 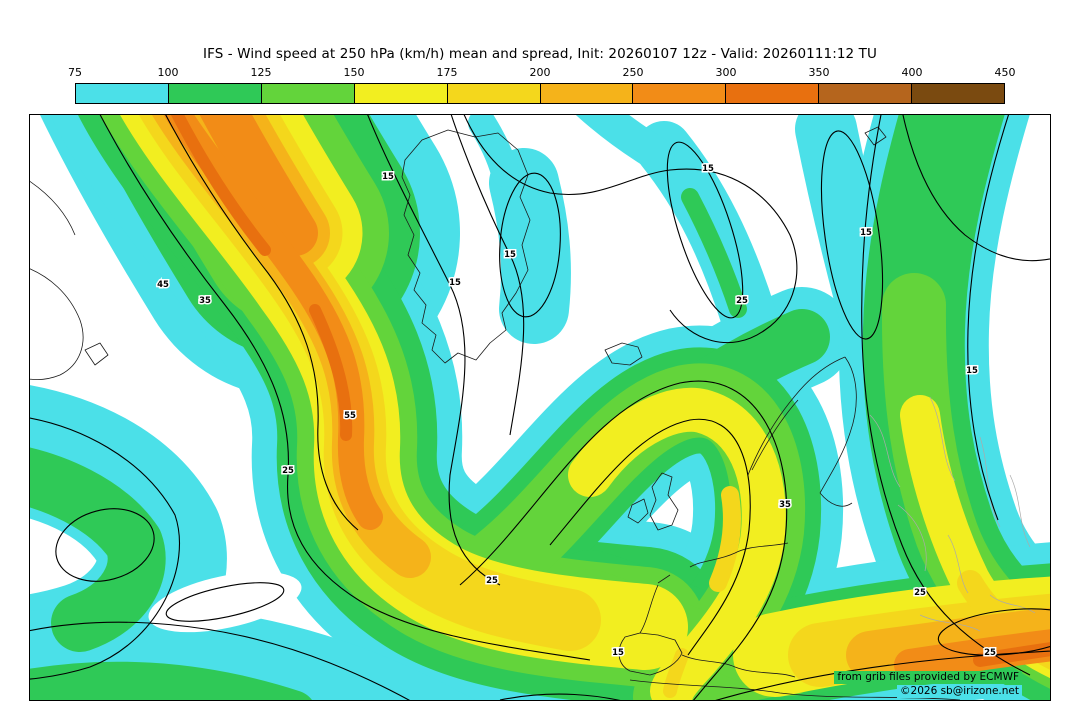 What do you see at coordinates (928, 677) in the screenshot?
I see `attribution-source: from grib files provided by ECMWF` at bounding box center [928, 677].